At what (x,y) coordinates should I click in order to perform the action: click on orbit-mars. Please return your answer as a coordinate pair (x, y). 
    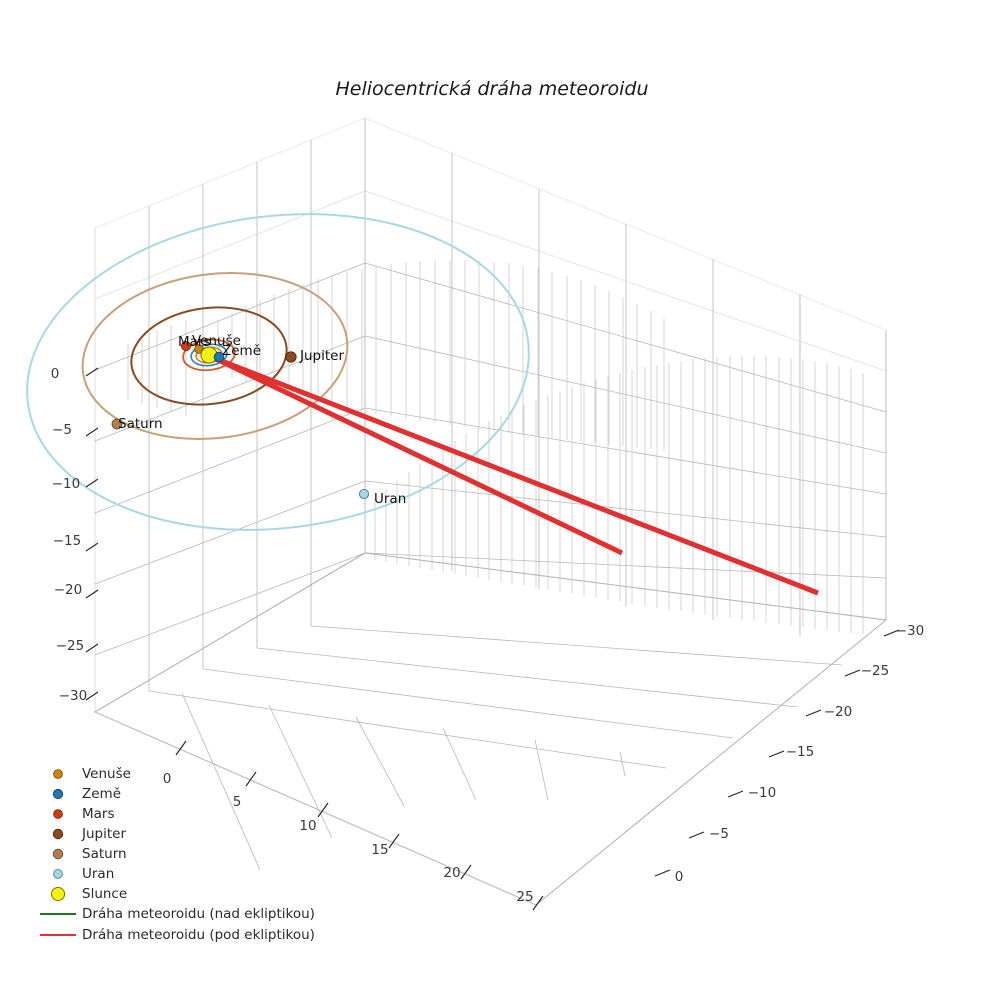
    Looking at the image, I should click on (209, 355).